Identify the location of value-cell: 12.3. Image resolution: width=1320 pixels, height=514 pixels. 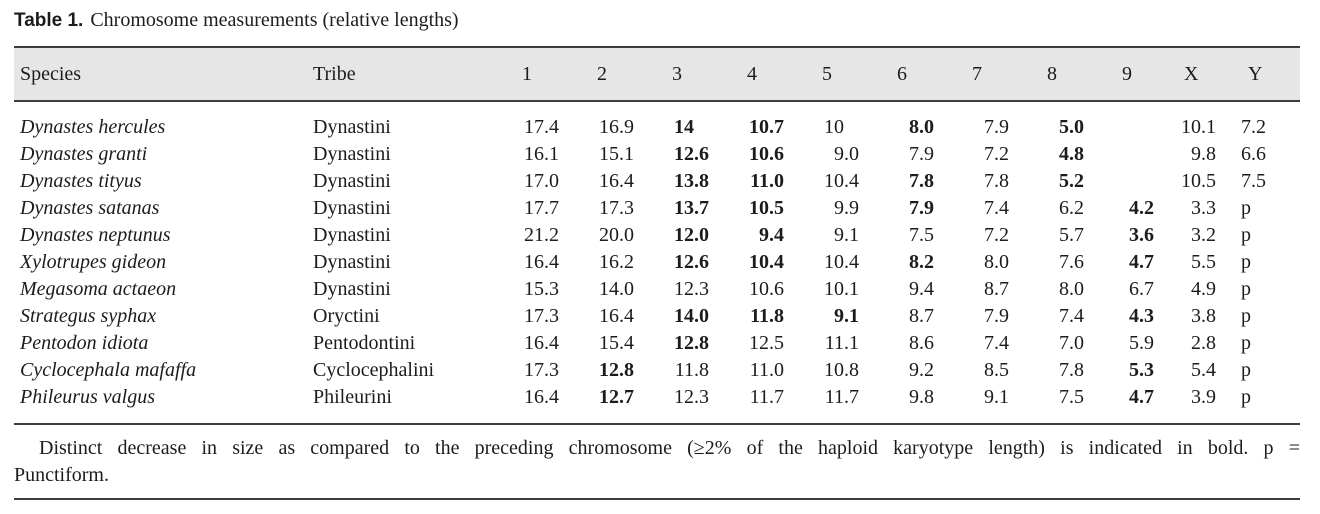
(691, 397).